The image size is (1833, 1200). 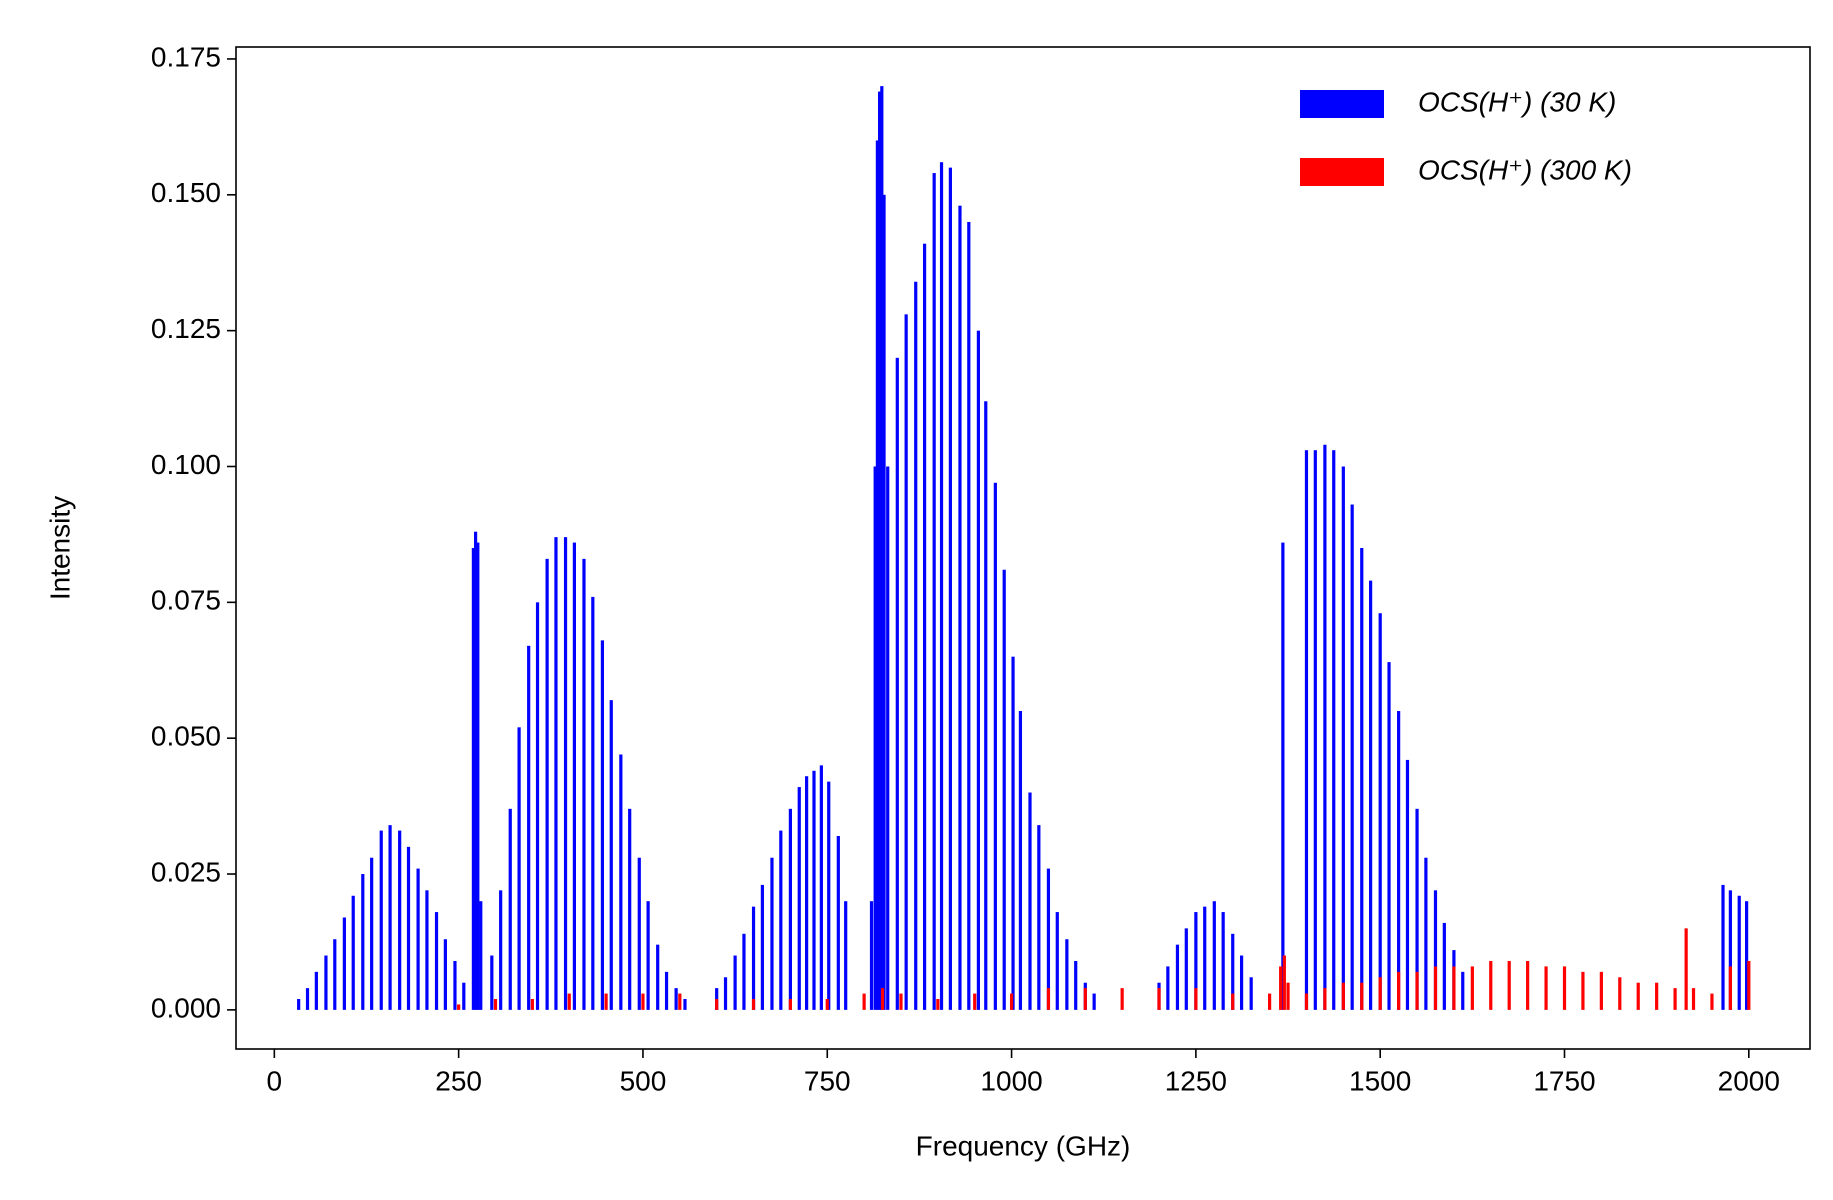 What do you see at coordinates (827, 1080) in the screenshot?
I see `x-tick-label: 750` at bounding box center [827, 1080].